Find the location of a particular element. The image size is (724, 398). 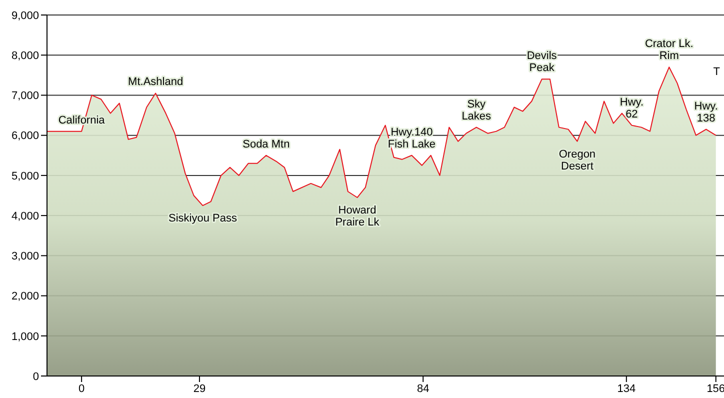

annotation: Hwy. 138 is located at coordinates (706, 112).